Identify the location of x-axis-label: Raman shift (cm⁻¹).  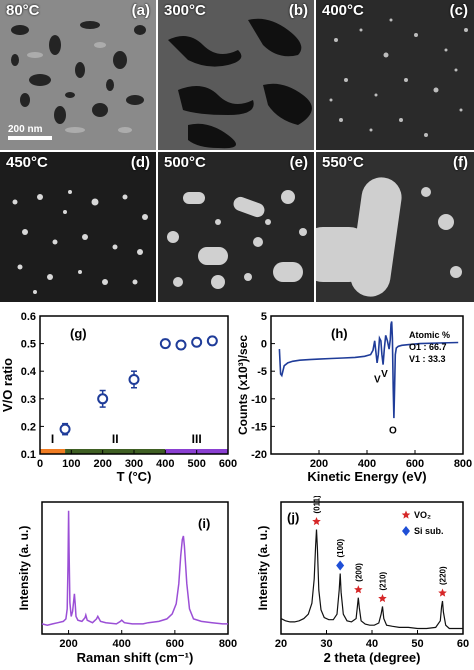
(135, 657).